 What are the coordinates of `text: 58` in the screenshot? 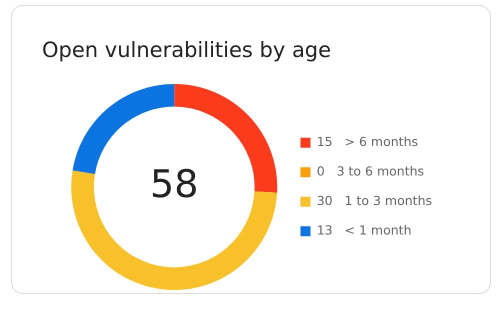 It's located at (174, 184).